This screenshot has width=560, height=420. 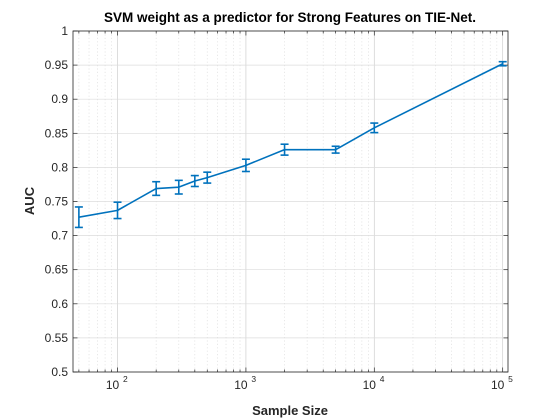 I want to click on y-tick-label: 0.85, so click(x=57, y=133).